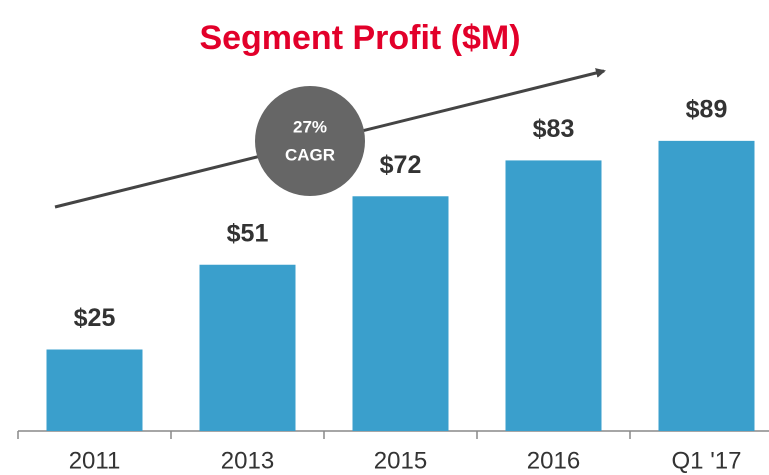 Image resolution: width=769 pixels, height=475 pixels. I want to click on x-tick-label: 2011, so click(95, 460).